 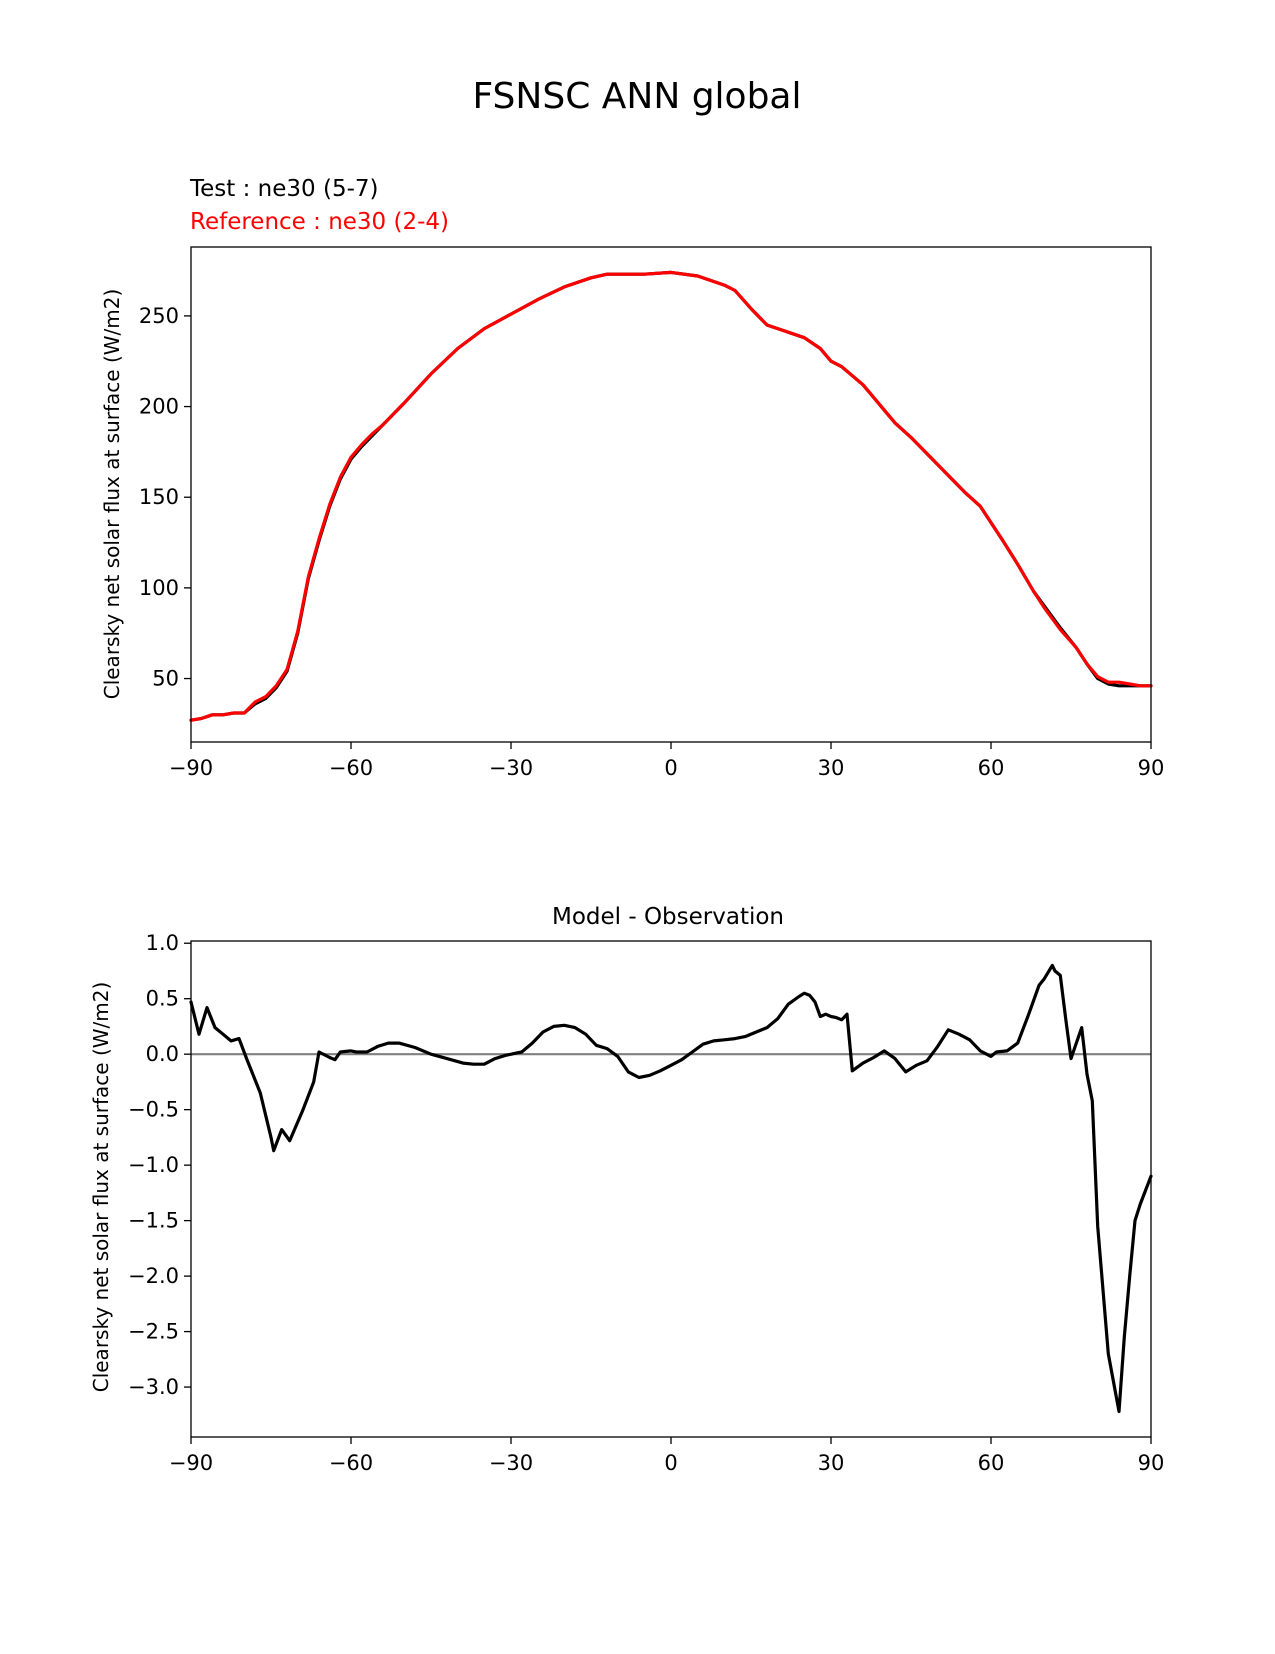 What do you see at coordinates (162, 943) in the screenshot?
I see `bottom-y-tick-label: 1.0` at bounding box center [162, 943].